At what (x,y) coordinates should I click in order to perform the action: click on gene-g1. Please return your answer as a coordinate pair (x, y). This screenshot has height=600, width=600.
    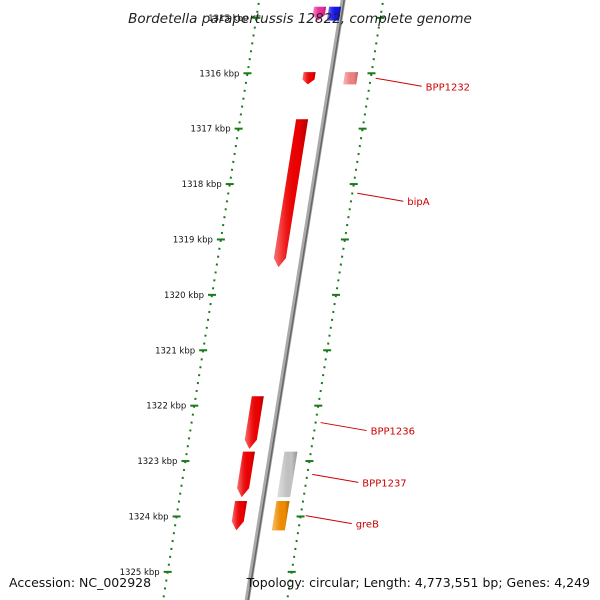
    Looking at the image, I should click on (319, 13).